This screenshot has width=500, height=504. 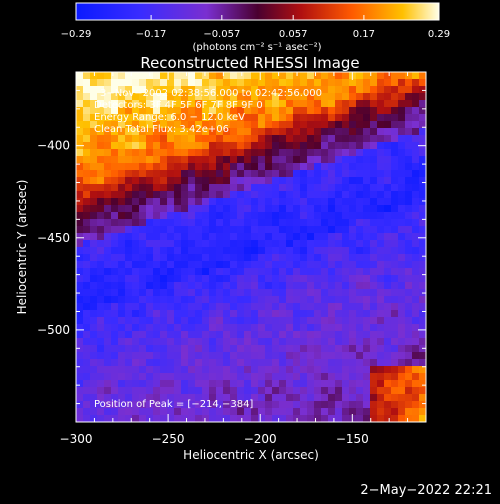 I want to click on time-range-annotation: 3−Nov−2002 02:38:56.000 to 02:42:56.000, so click(x=211, y=93).